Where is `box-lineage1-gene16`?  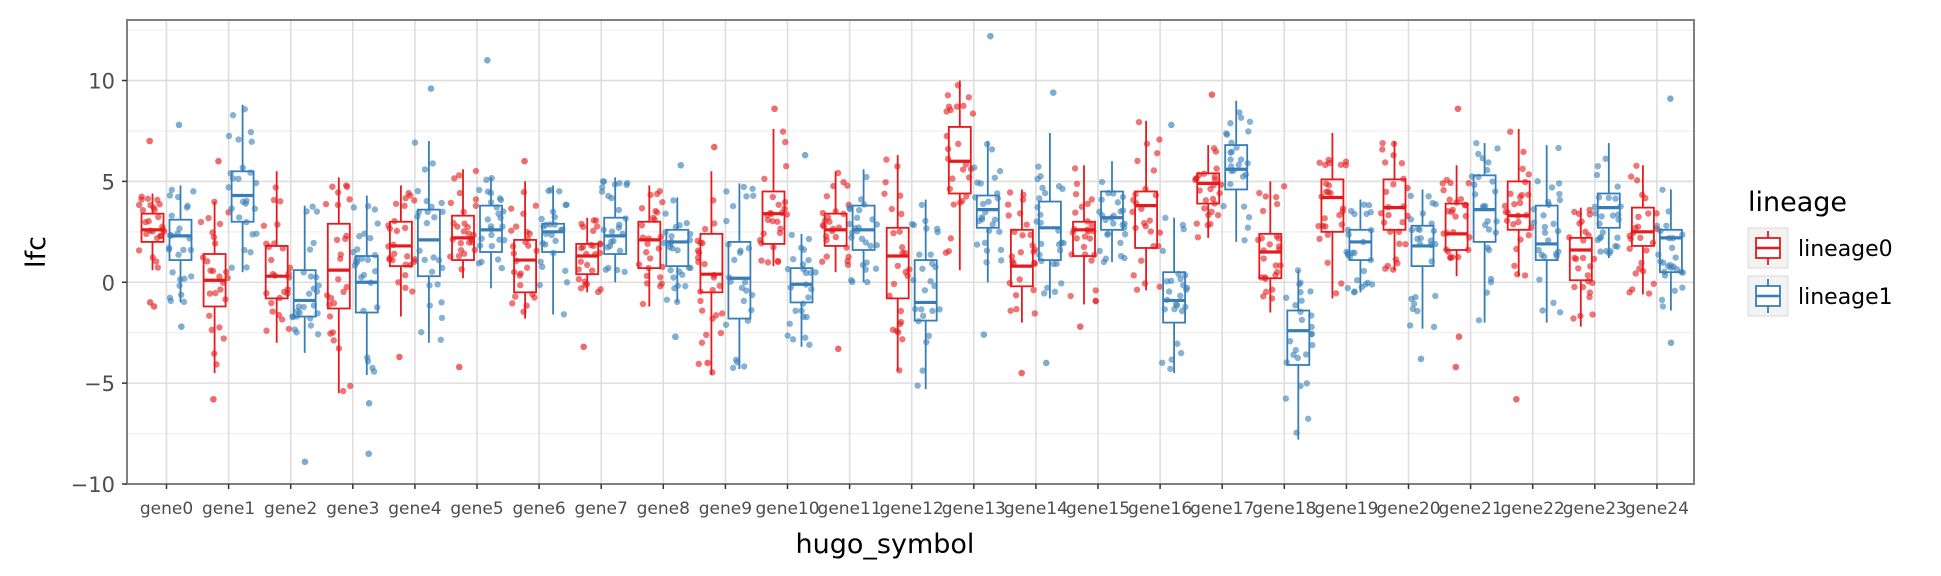 box-lineage1-gene16 is located at coordinates (1174, 297).